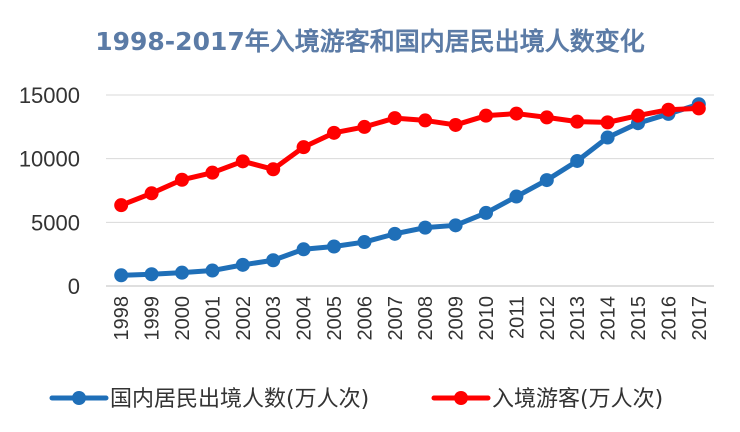 The height and width of the screenshot is (432, 740). What do you see at coordinates (639, 318) in the screenshot?
I see `x-tick-label: 2015` at bounding box center [639, 318].